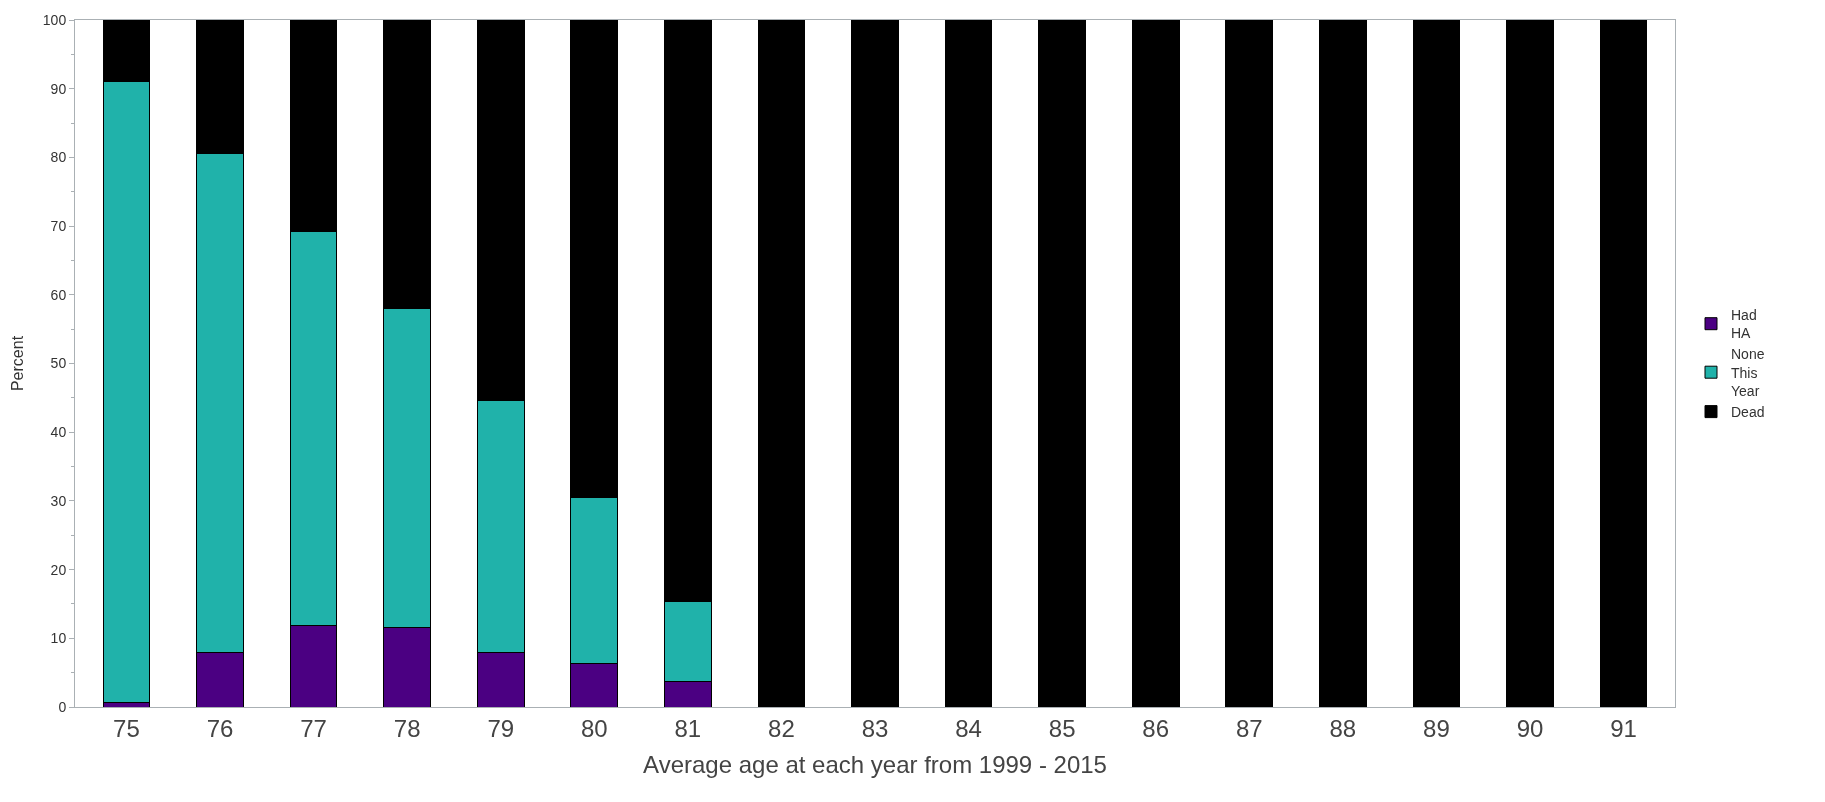 The width and height of the screenshot is (1825, 802). What do you see at coordinates (17, 363) in the screenshot?
I see `y-axis-title: Percent` at bounding box center [17, 363].